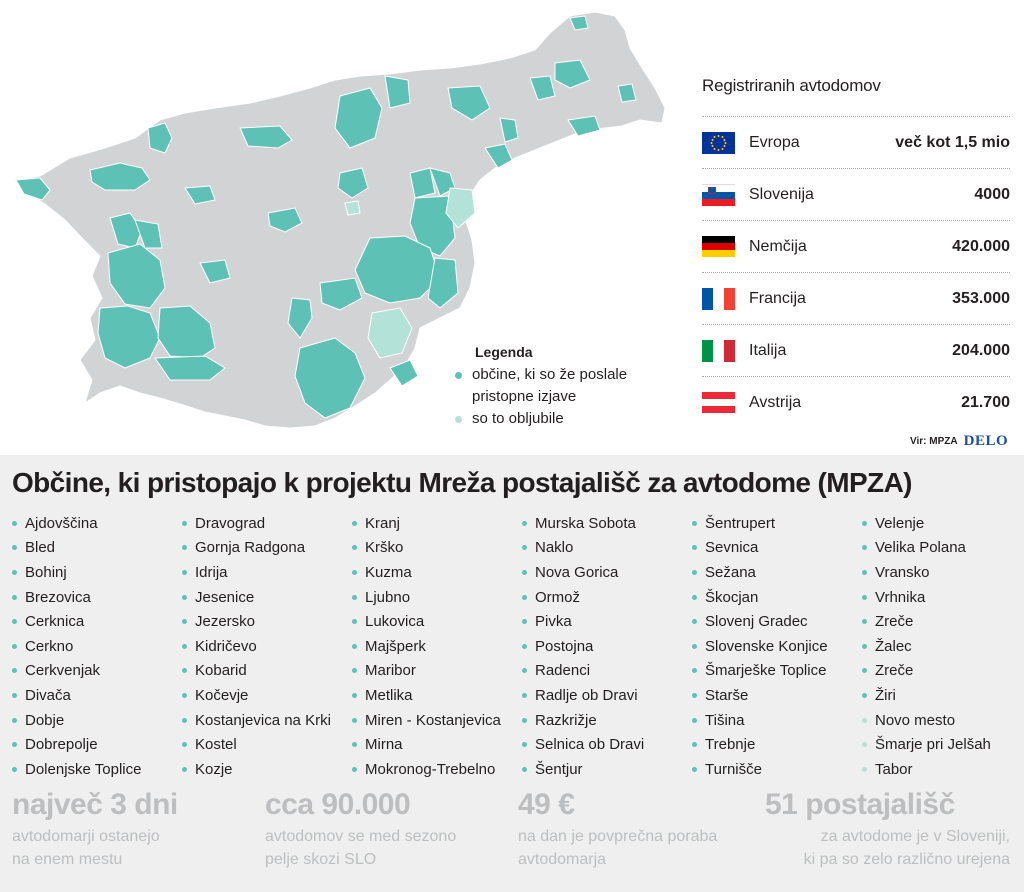  Describe the element at coordinates (40, 548) in the screenshot. I see `municipality-name: Bled` at that location.